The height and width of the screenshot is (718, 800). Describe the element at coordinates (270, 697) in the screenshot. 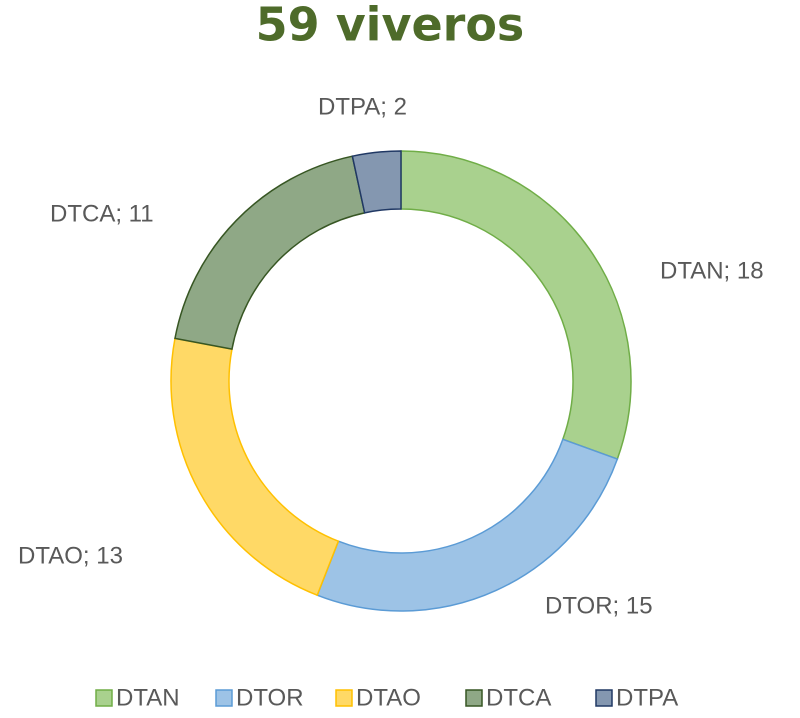

I see `legend-label: DTOR` at that location.